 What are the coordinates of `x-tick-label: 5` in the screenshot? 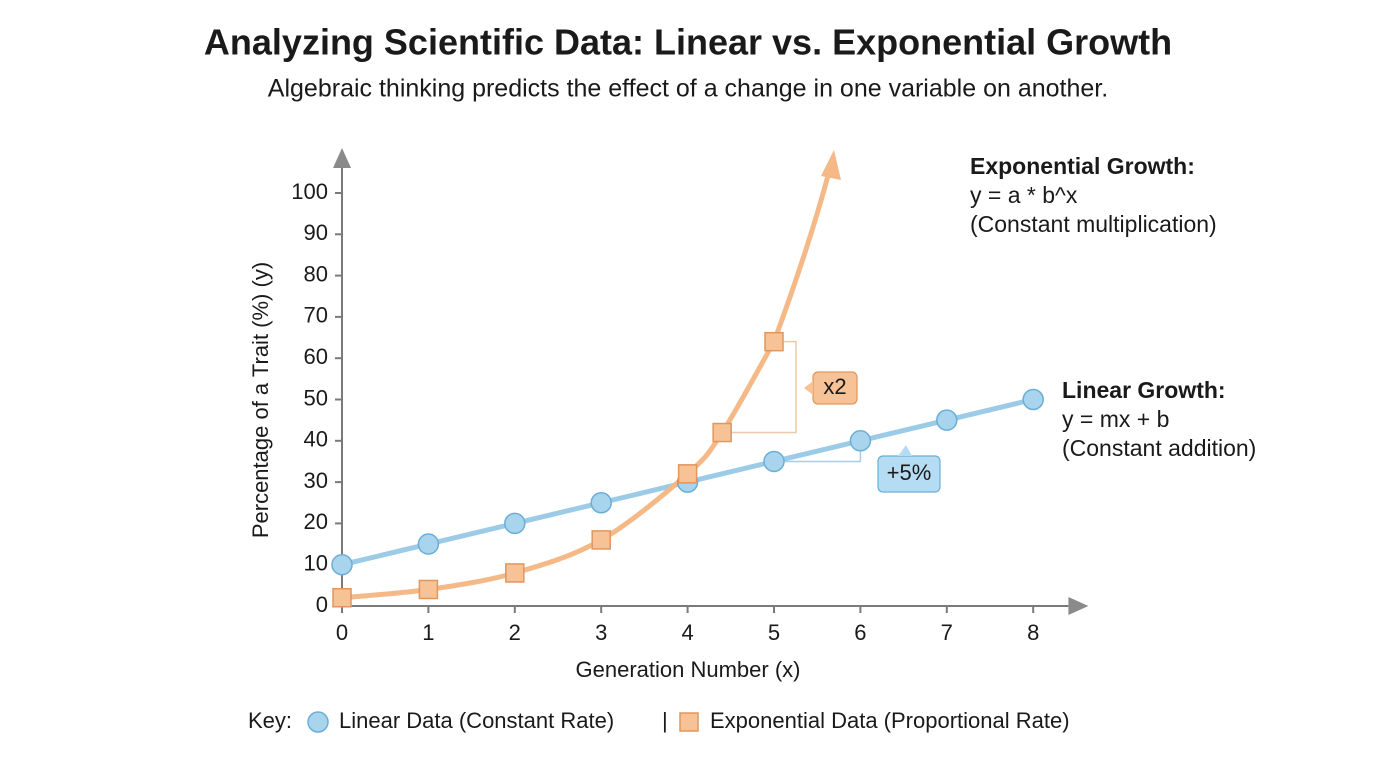 It's located at (774, 632).